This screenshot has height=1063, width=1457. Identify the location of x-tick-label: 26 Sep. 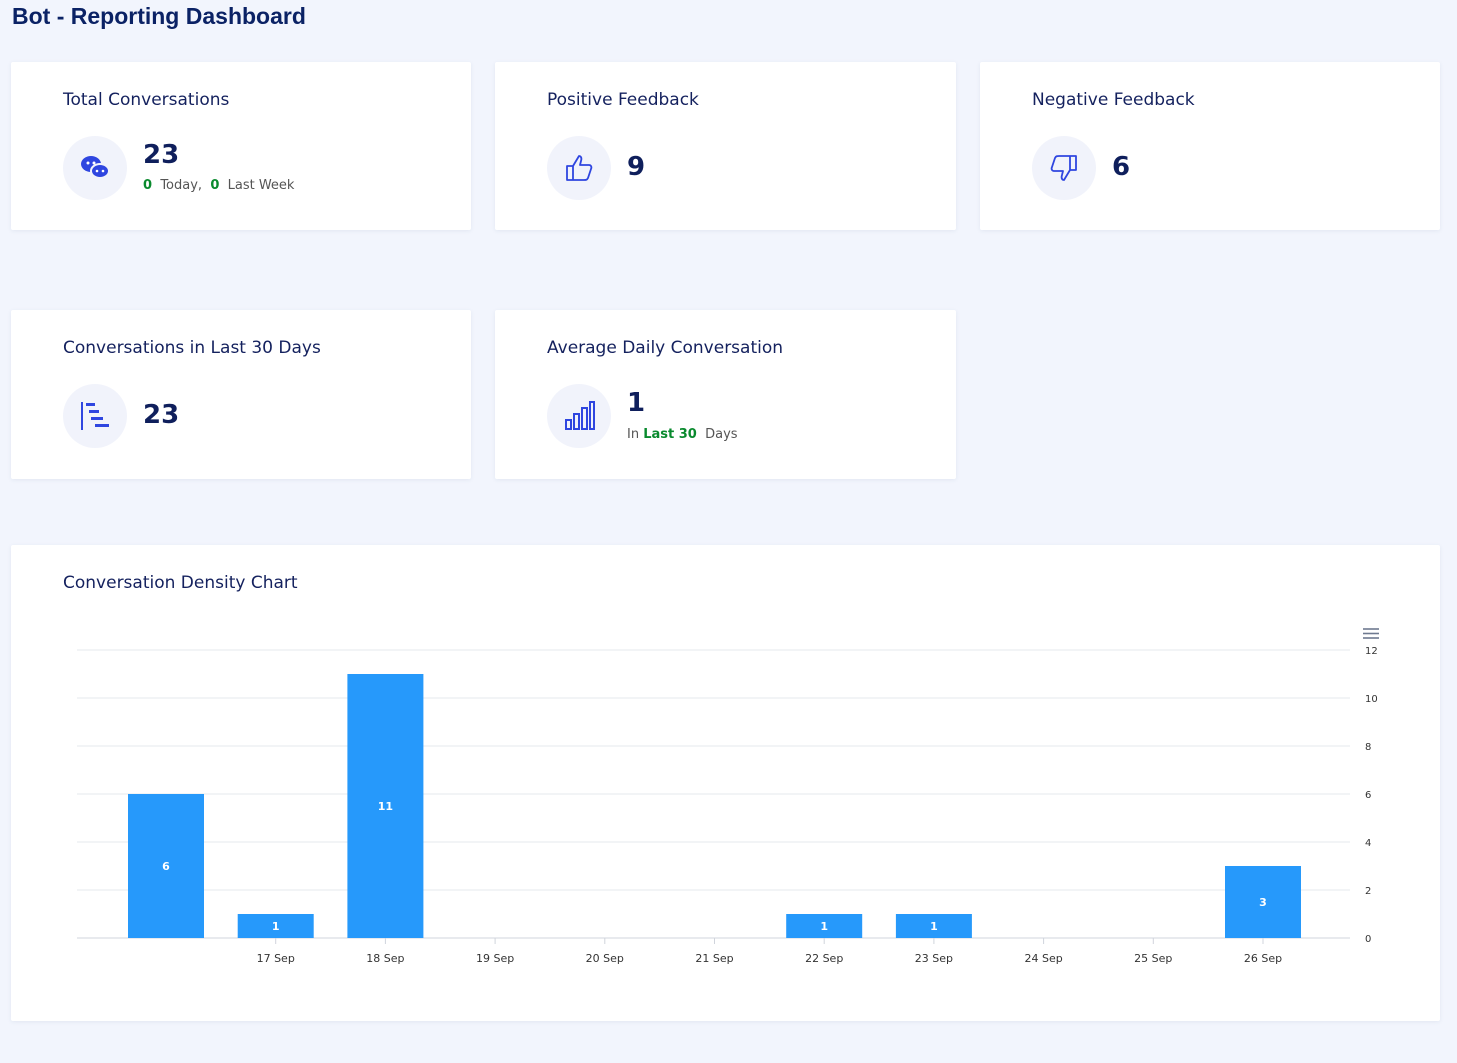
(1263, 958).